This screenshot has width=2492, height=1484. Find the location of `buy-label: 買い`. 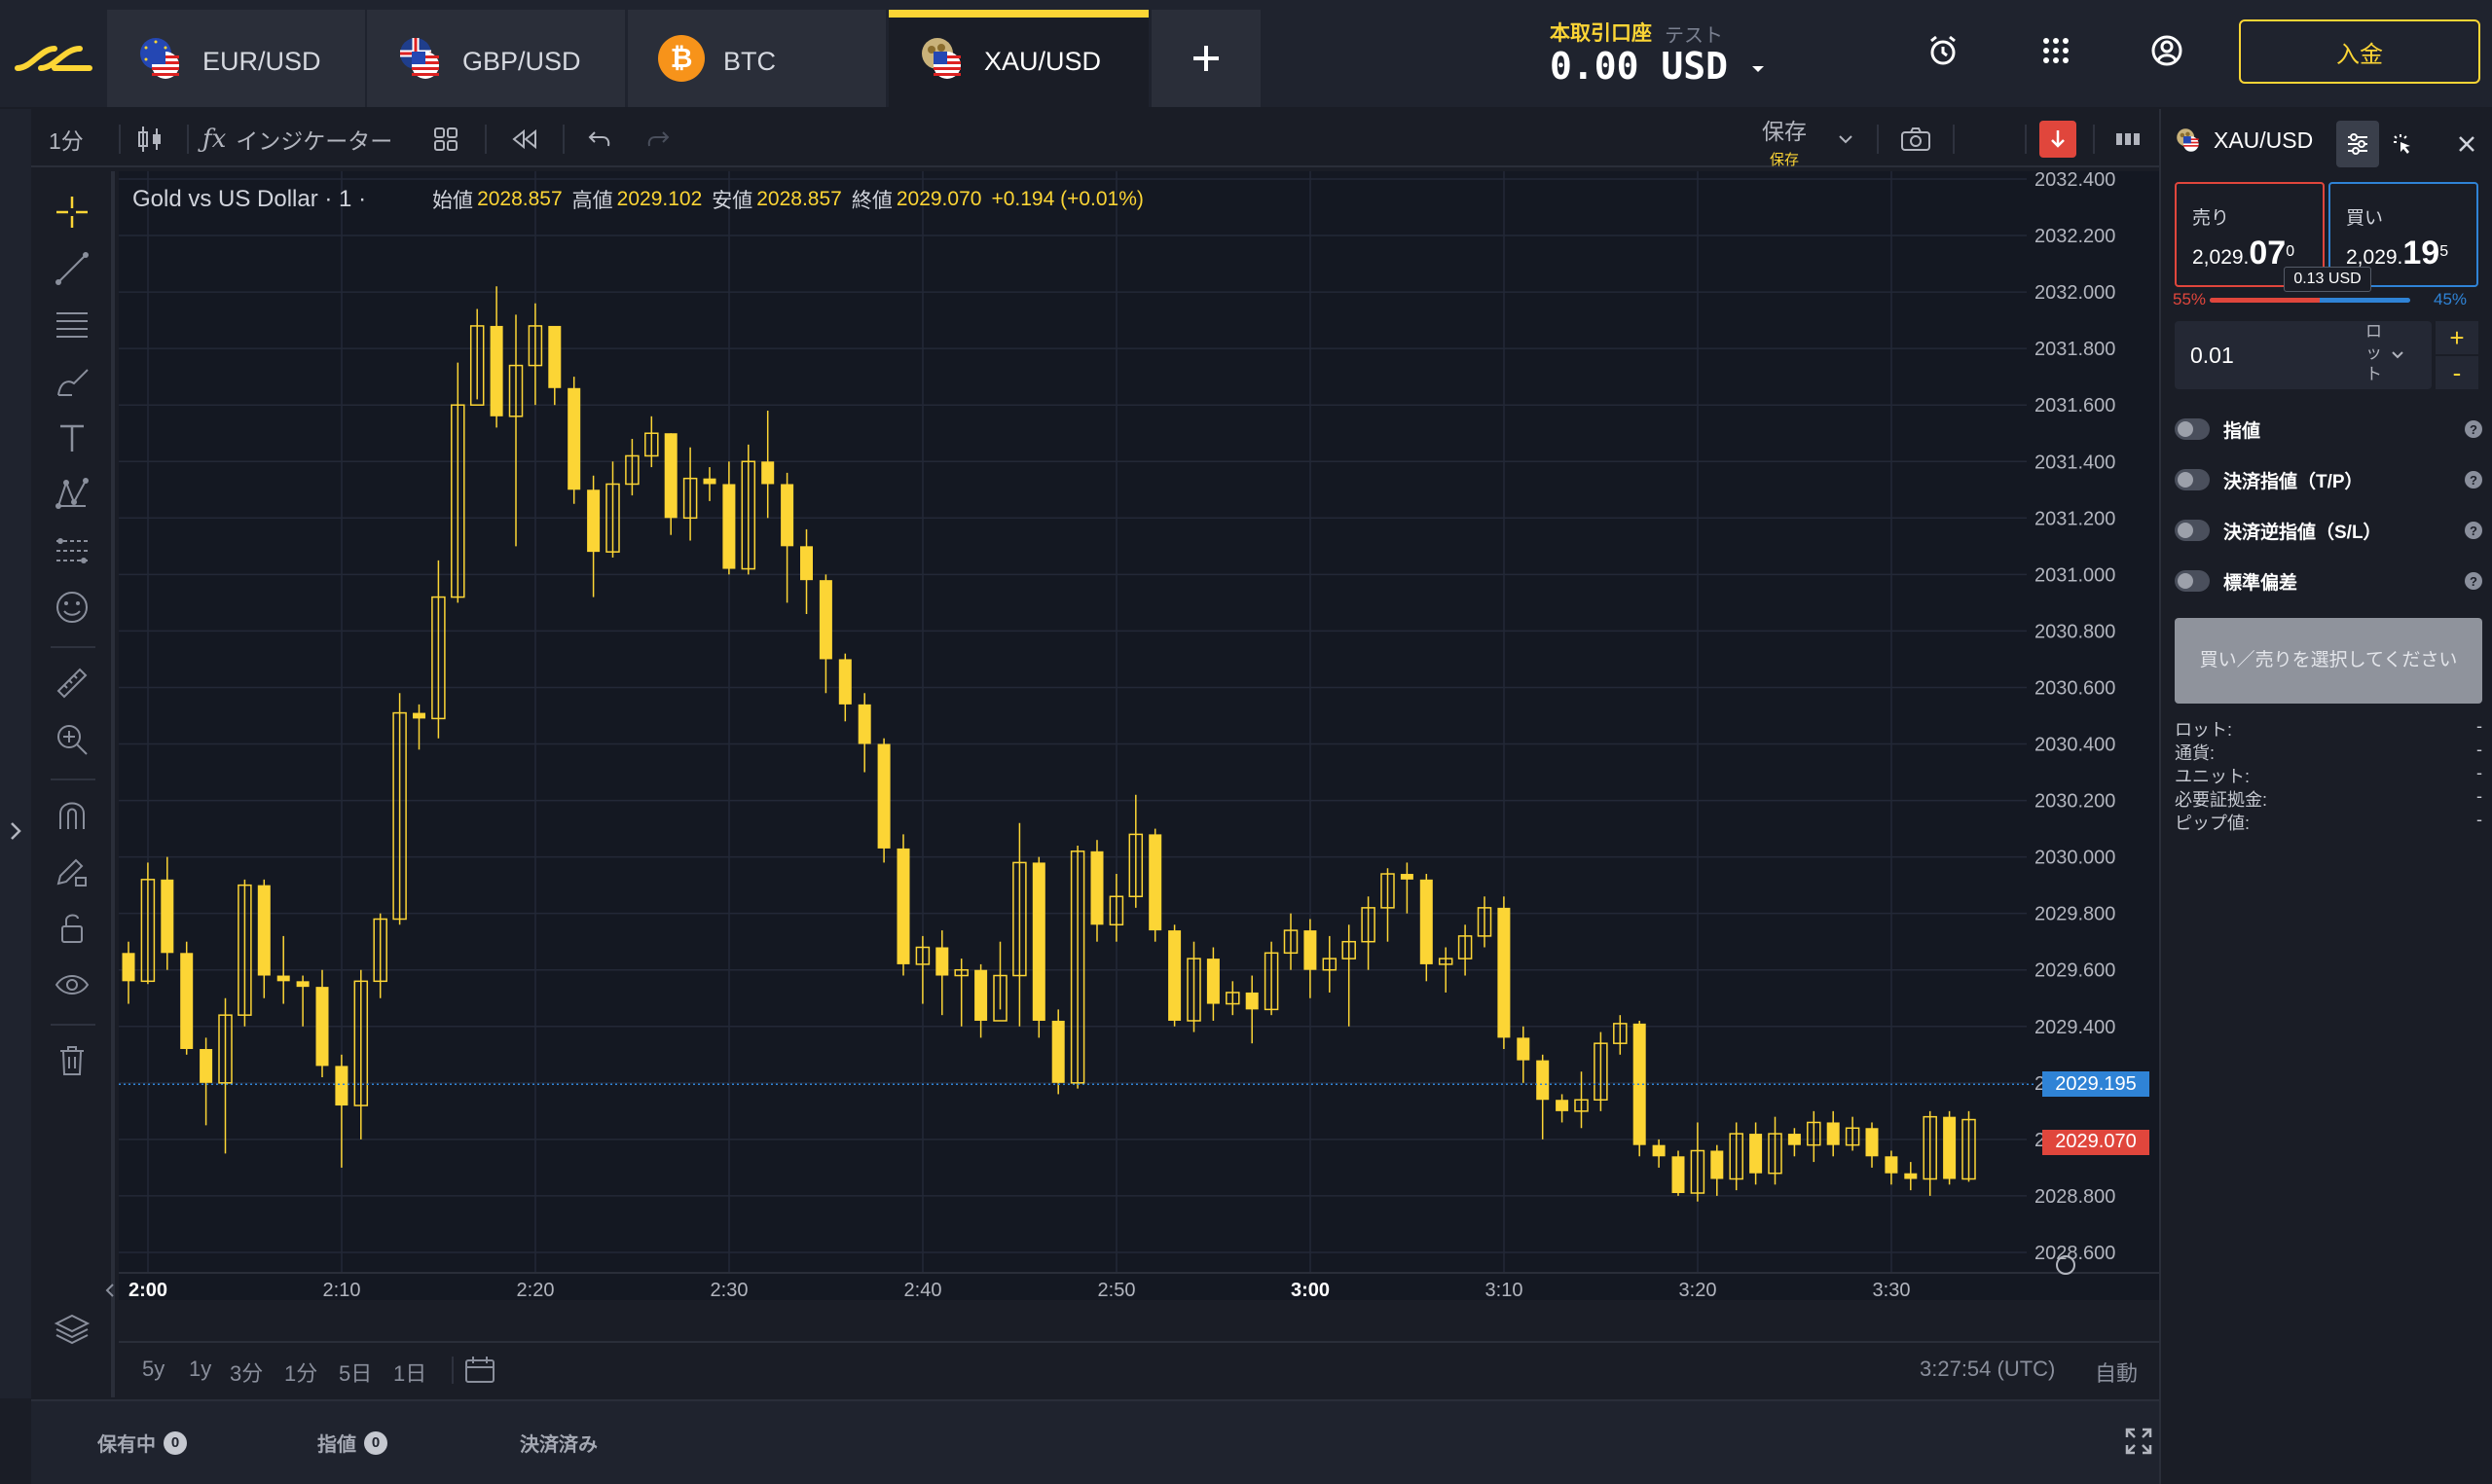

buy-label: 買い is located at coordinates (2365, 218).